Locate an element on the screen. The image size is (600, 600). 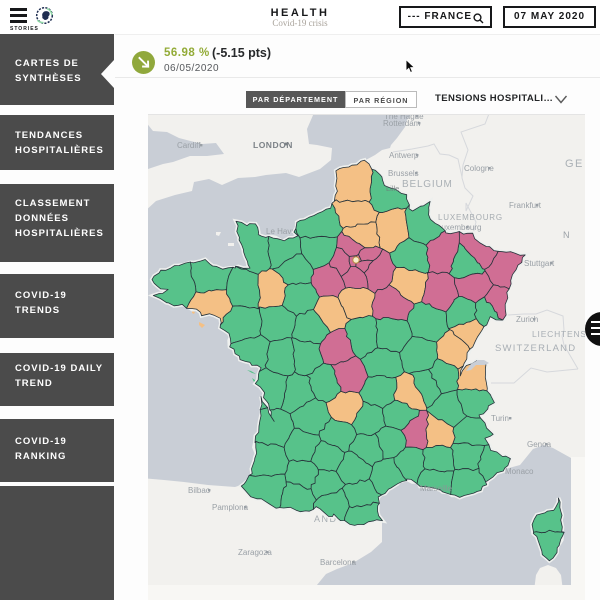
svg-text: N is located at coordinates (566, 235).